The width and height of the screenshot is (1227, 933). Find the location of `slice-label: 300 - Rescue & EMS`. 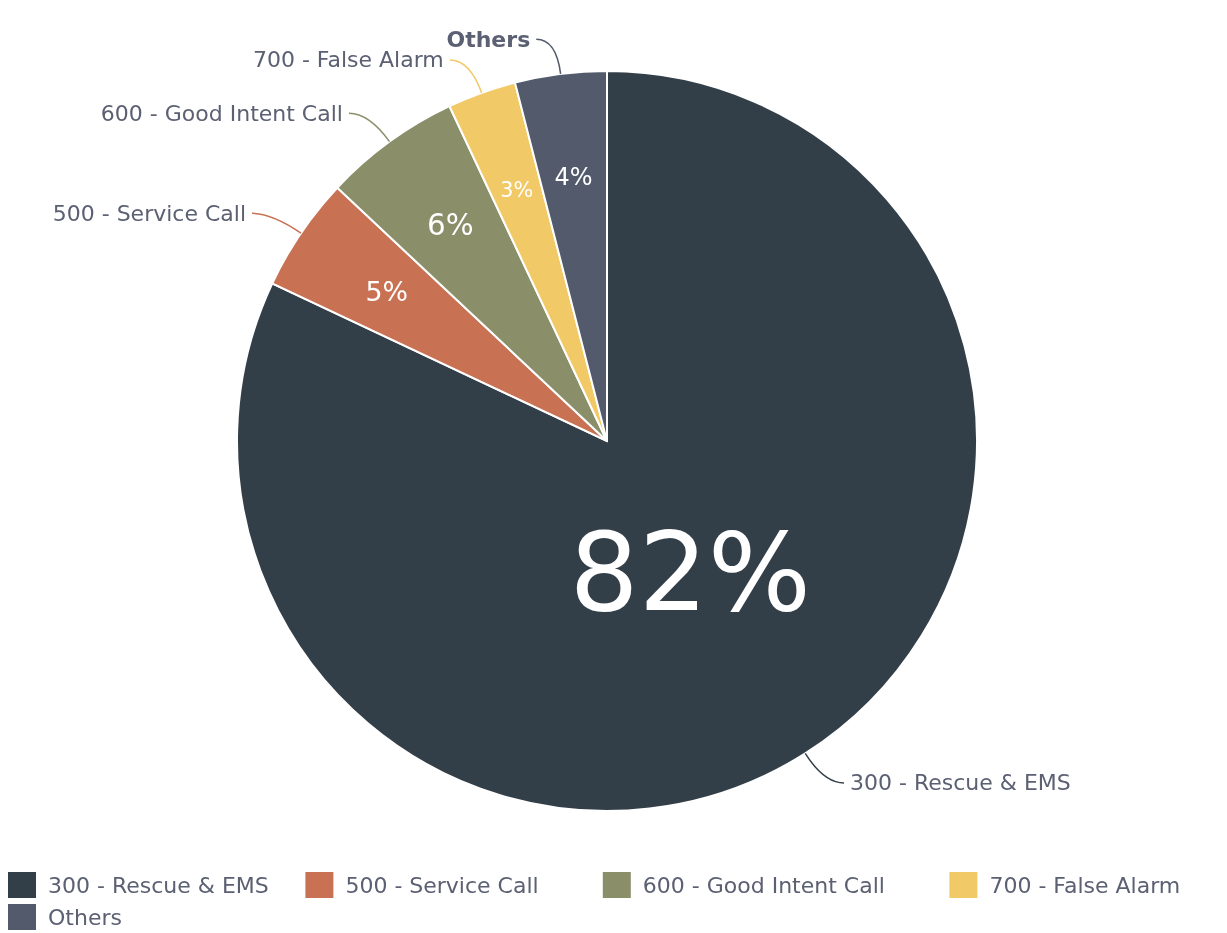

slice-label: 300 - Rescue & EMS is located at coordinates (960, 783).